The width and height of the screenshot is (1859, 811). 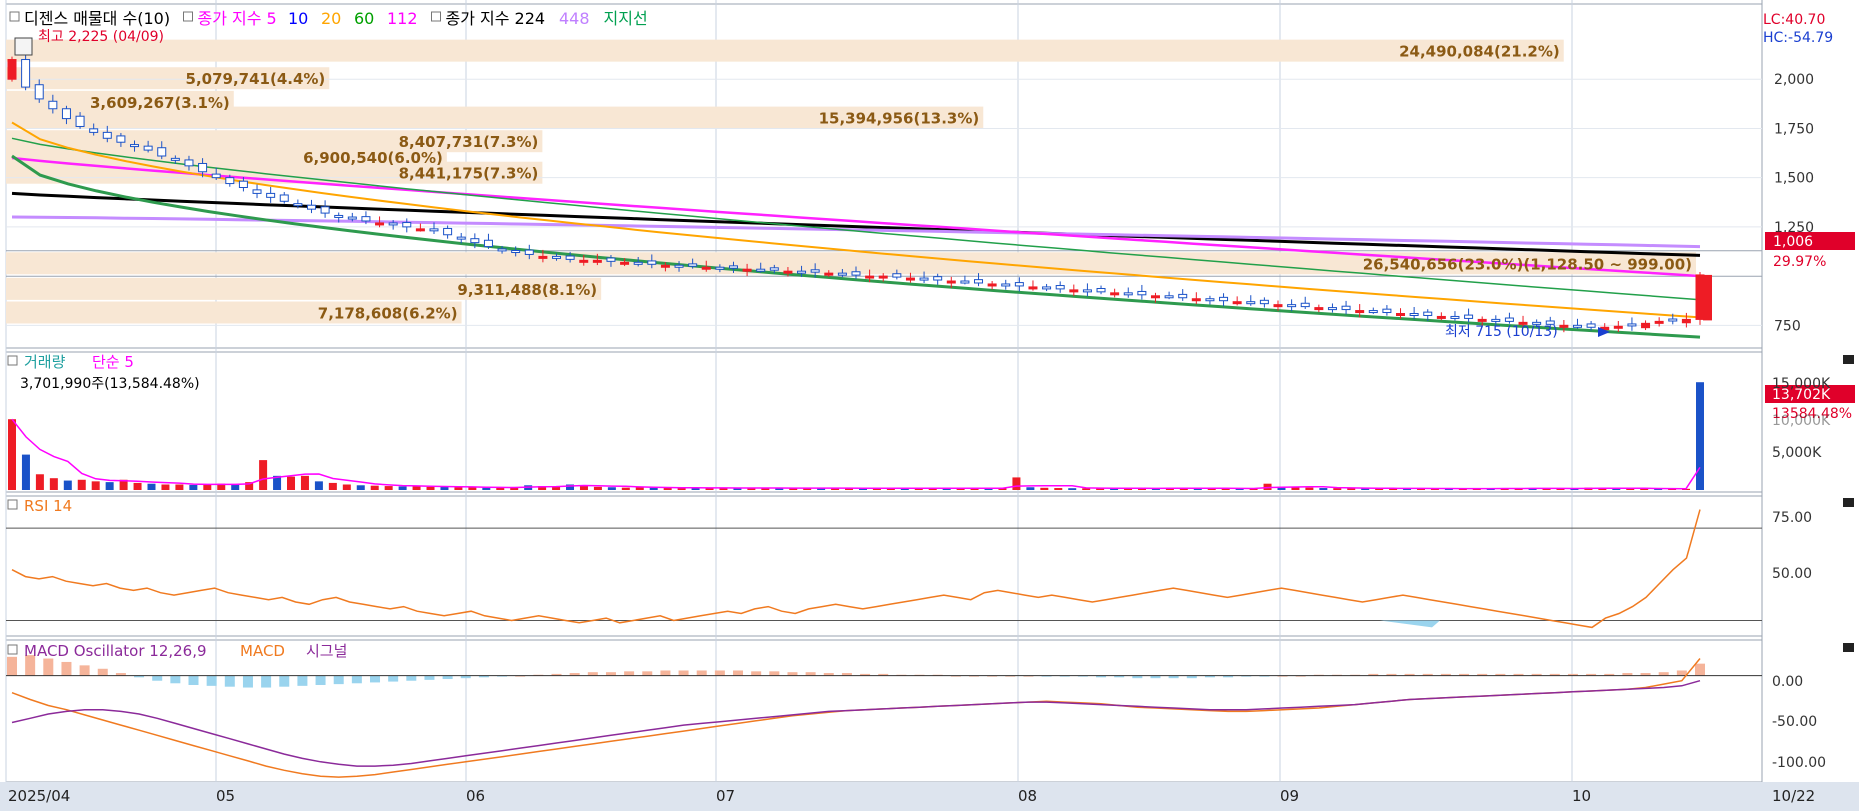 What do you see at coordinates (1848, 359) in the screenshot?
I see `volume-panel-close-button` at bounding box center [1848, 359].